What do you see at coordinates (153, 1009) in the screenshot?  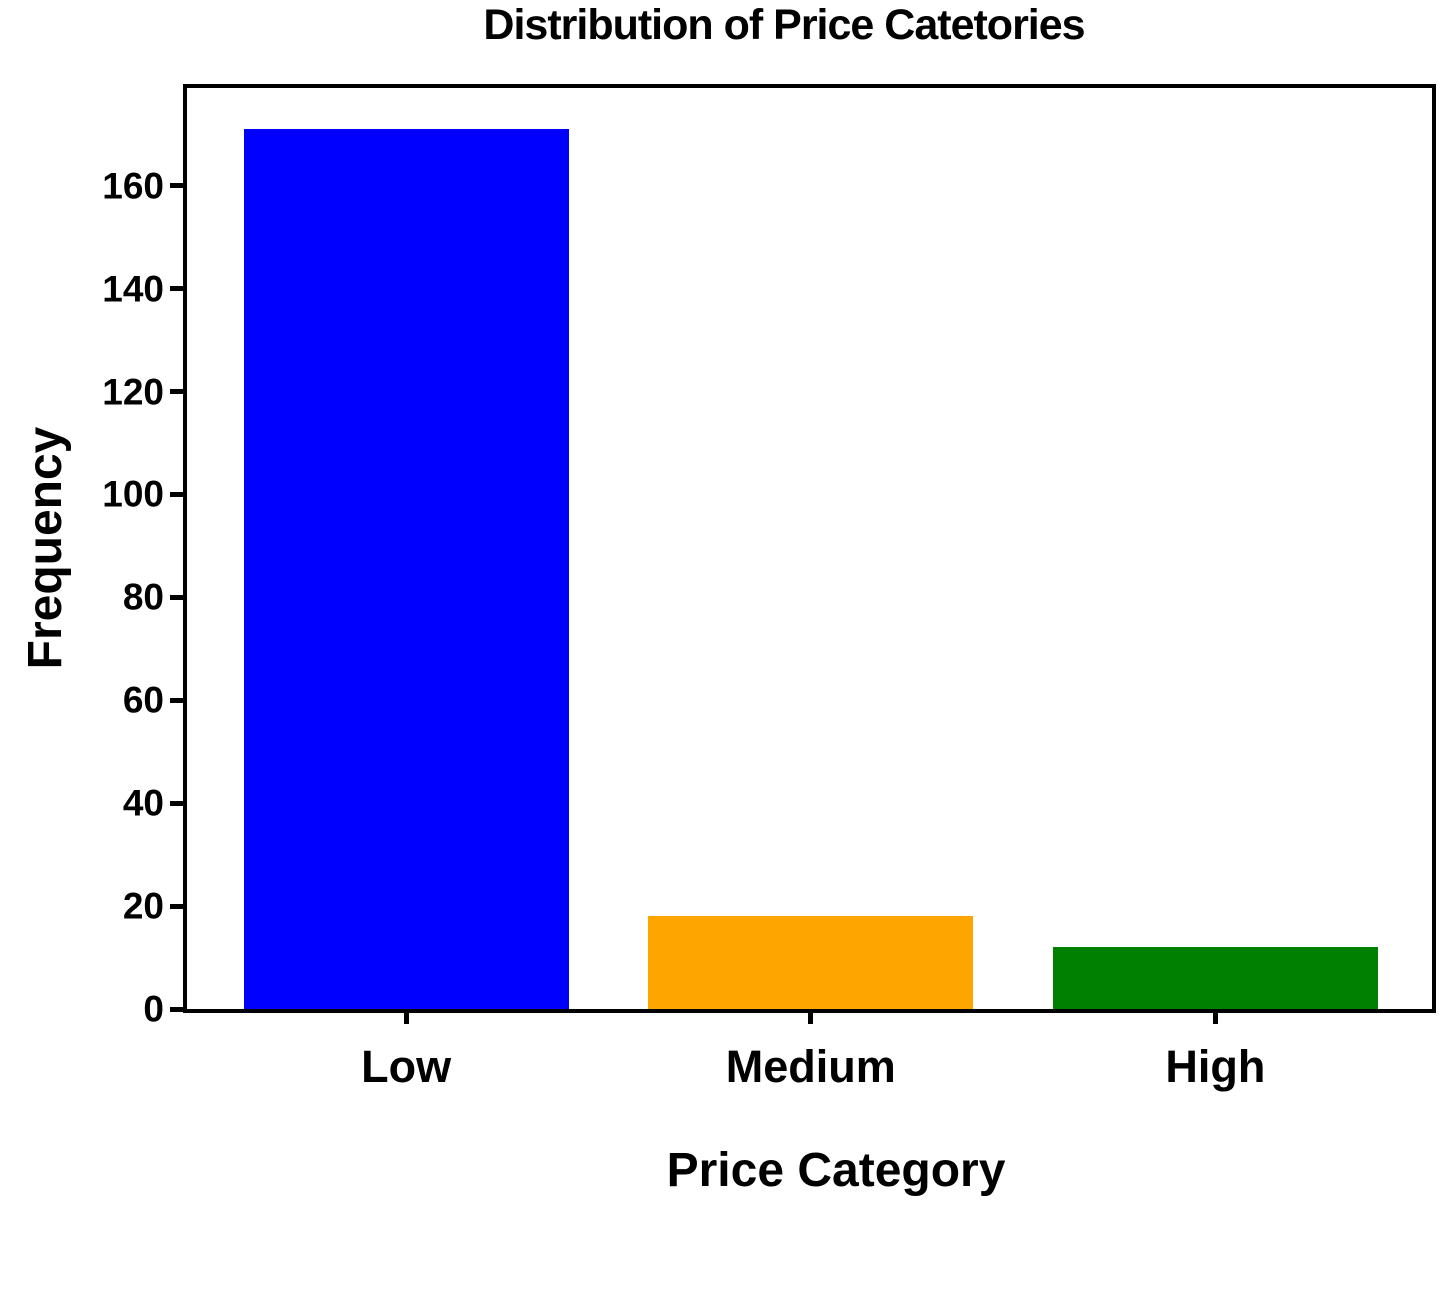 I see `y-tick-label-0: 0` at bounding box center [153, 1009].